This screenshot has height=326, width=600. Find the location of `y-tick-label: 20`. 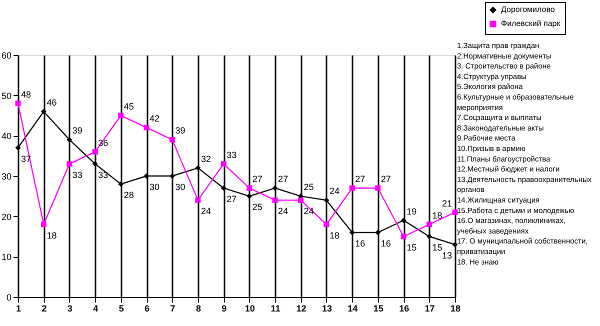

y-tick-label: 20 is located at coordinates (6, 217).